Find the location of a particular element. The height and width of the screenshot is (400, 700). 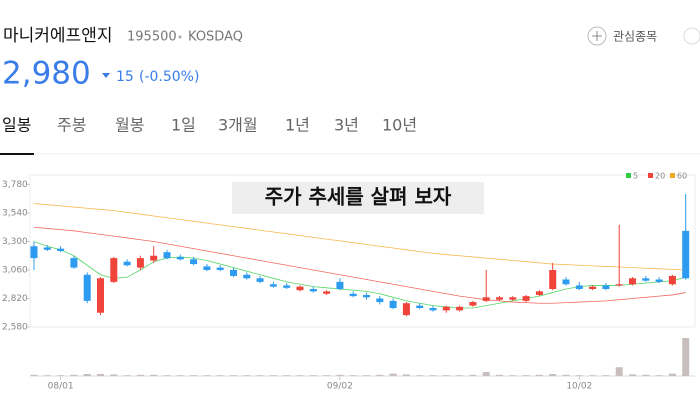

price: 2,980 is located at coordinates (46, 74).